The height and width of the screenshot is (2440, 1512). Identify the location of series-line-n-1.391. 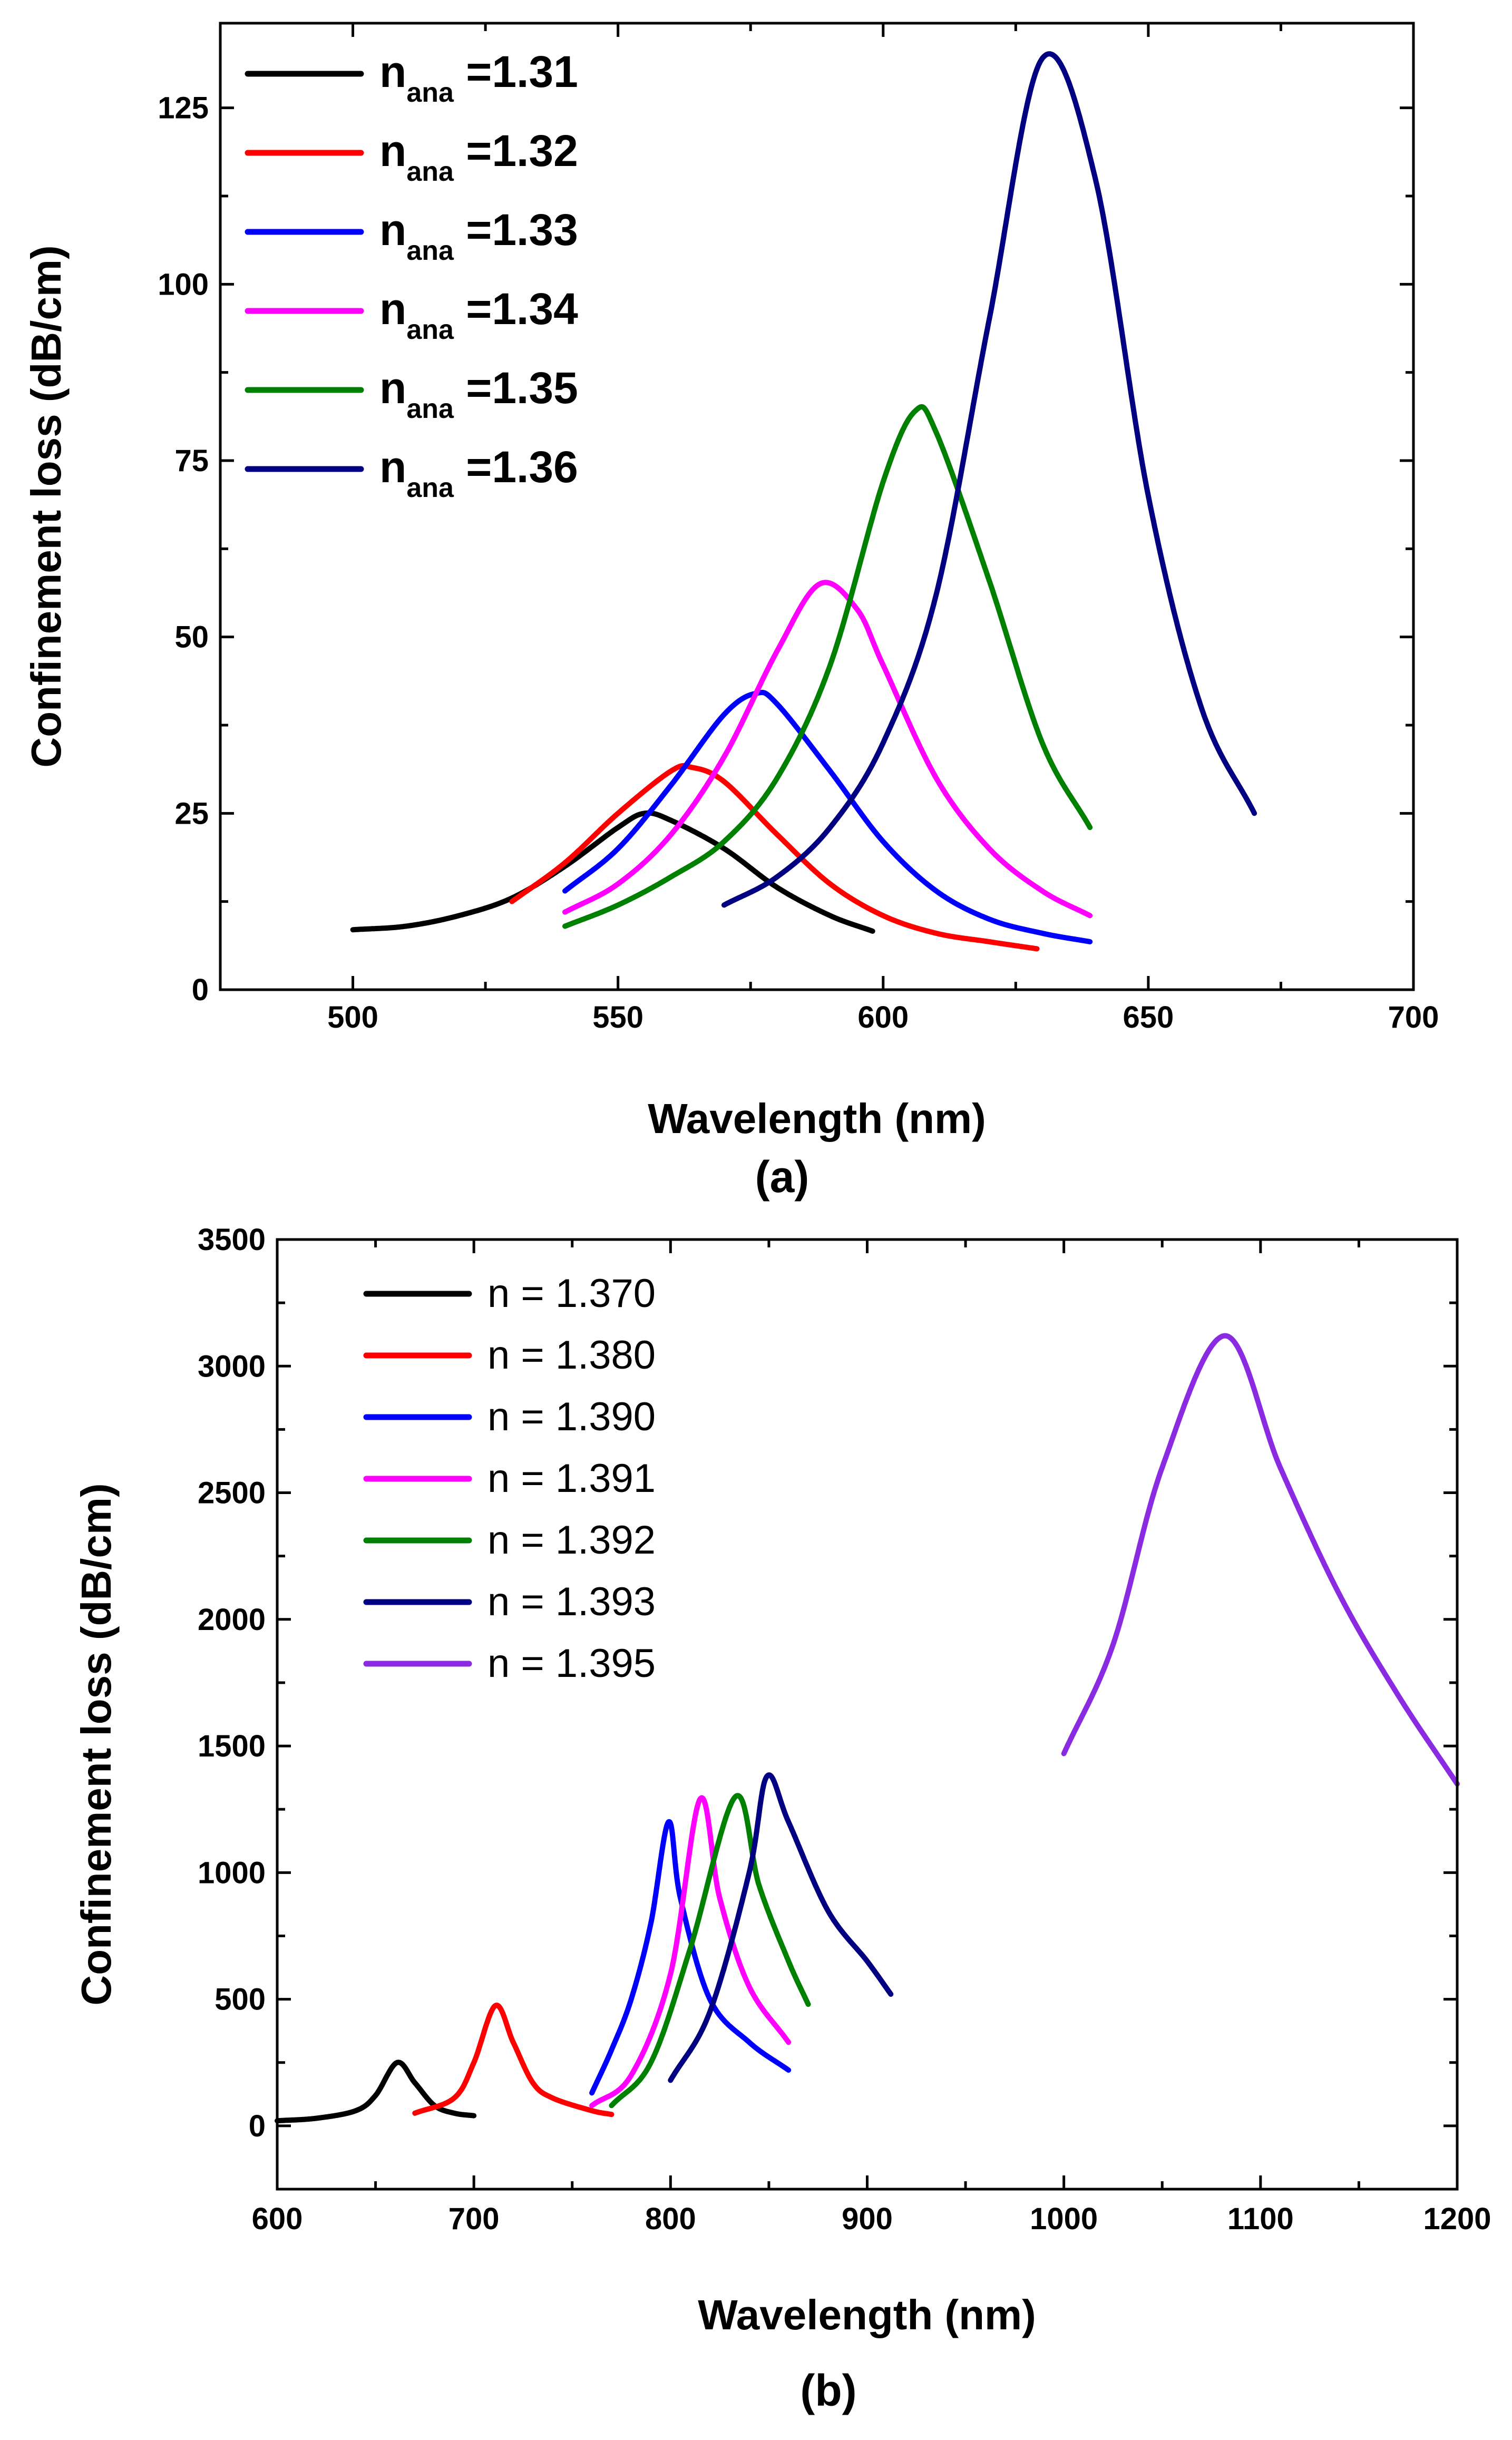
(690, 1952).